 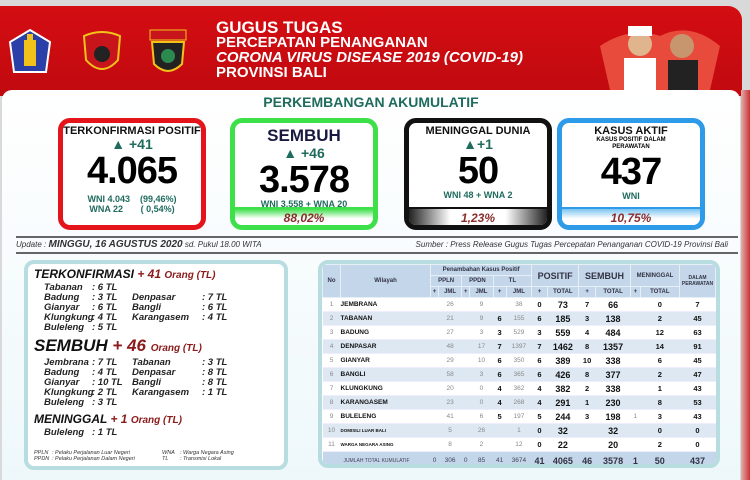 I want to click on summary-list-meninggal: Buleleng : 1 TL, so click(x=161, y=433).